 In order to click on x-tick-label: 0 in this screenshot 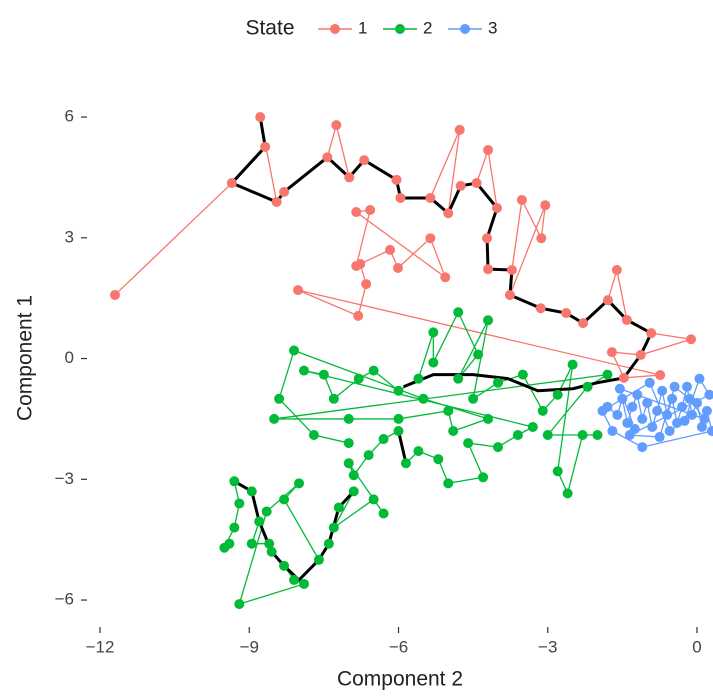, I will do `click(696, 646)`.